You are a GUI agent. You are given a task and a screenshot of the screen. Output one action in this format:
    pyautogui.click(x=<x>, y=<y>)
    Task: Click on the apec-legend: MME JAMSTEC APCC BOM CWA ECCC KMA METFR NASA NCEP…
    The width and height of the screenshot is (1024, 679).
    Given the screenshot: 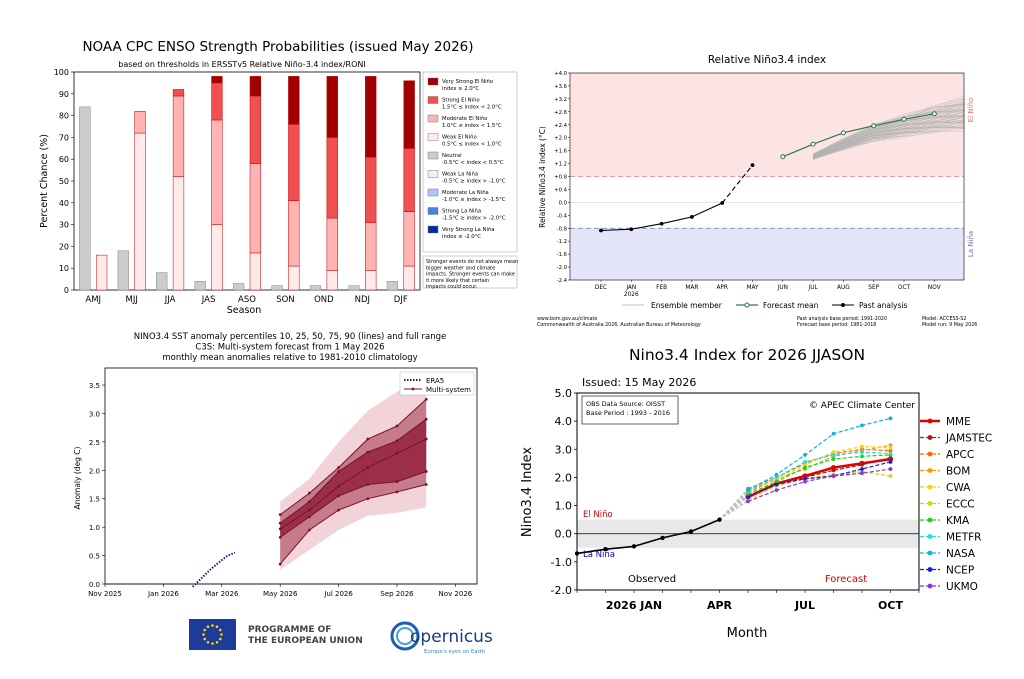 What is the action you would take?
    pyautogui.click(x=956, y=504)
    